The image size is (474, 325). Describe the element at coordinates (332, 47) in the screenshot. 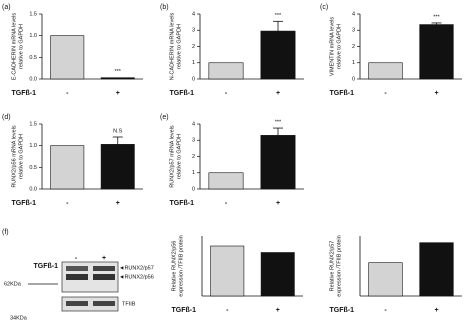

I see `y-axis-label: VIMENTIN mRNA levels` at that location.